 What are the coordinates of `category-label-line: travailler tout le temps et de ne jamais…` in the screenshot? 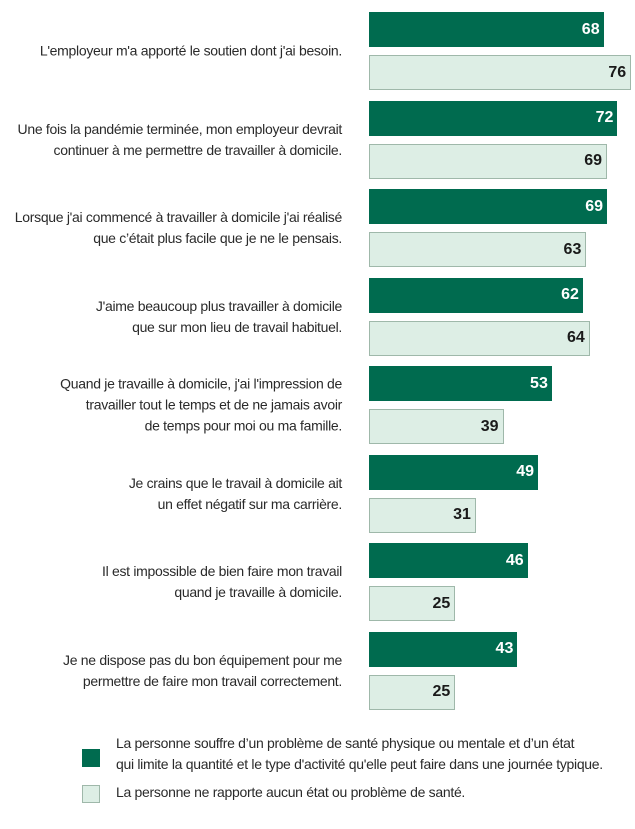 It's located at (214, 404).